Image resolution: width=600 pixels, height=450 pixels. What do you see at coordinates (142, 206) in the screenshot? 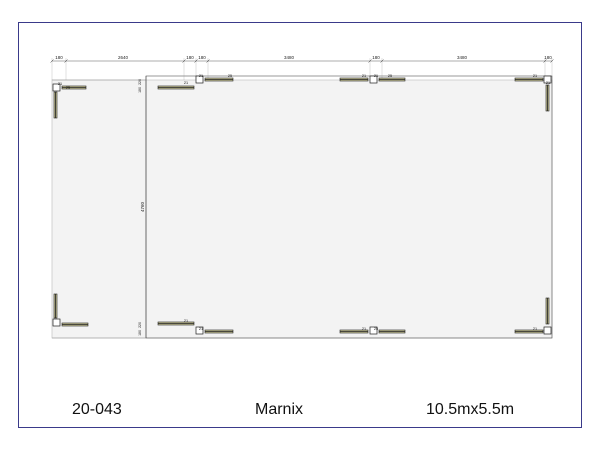
I see `vertical-dimension-label: 4760` at bounding box center [142, 206].